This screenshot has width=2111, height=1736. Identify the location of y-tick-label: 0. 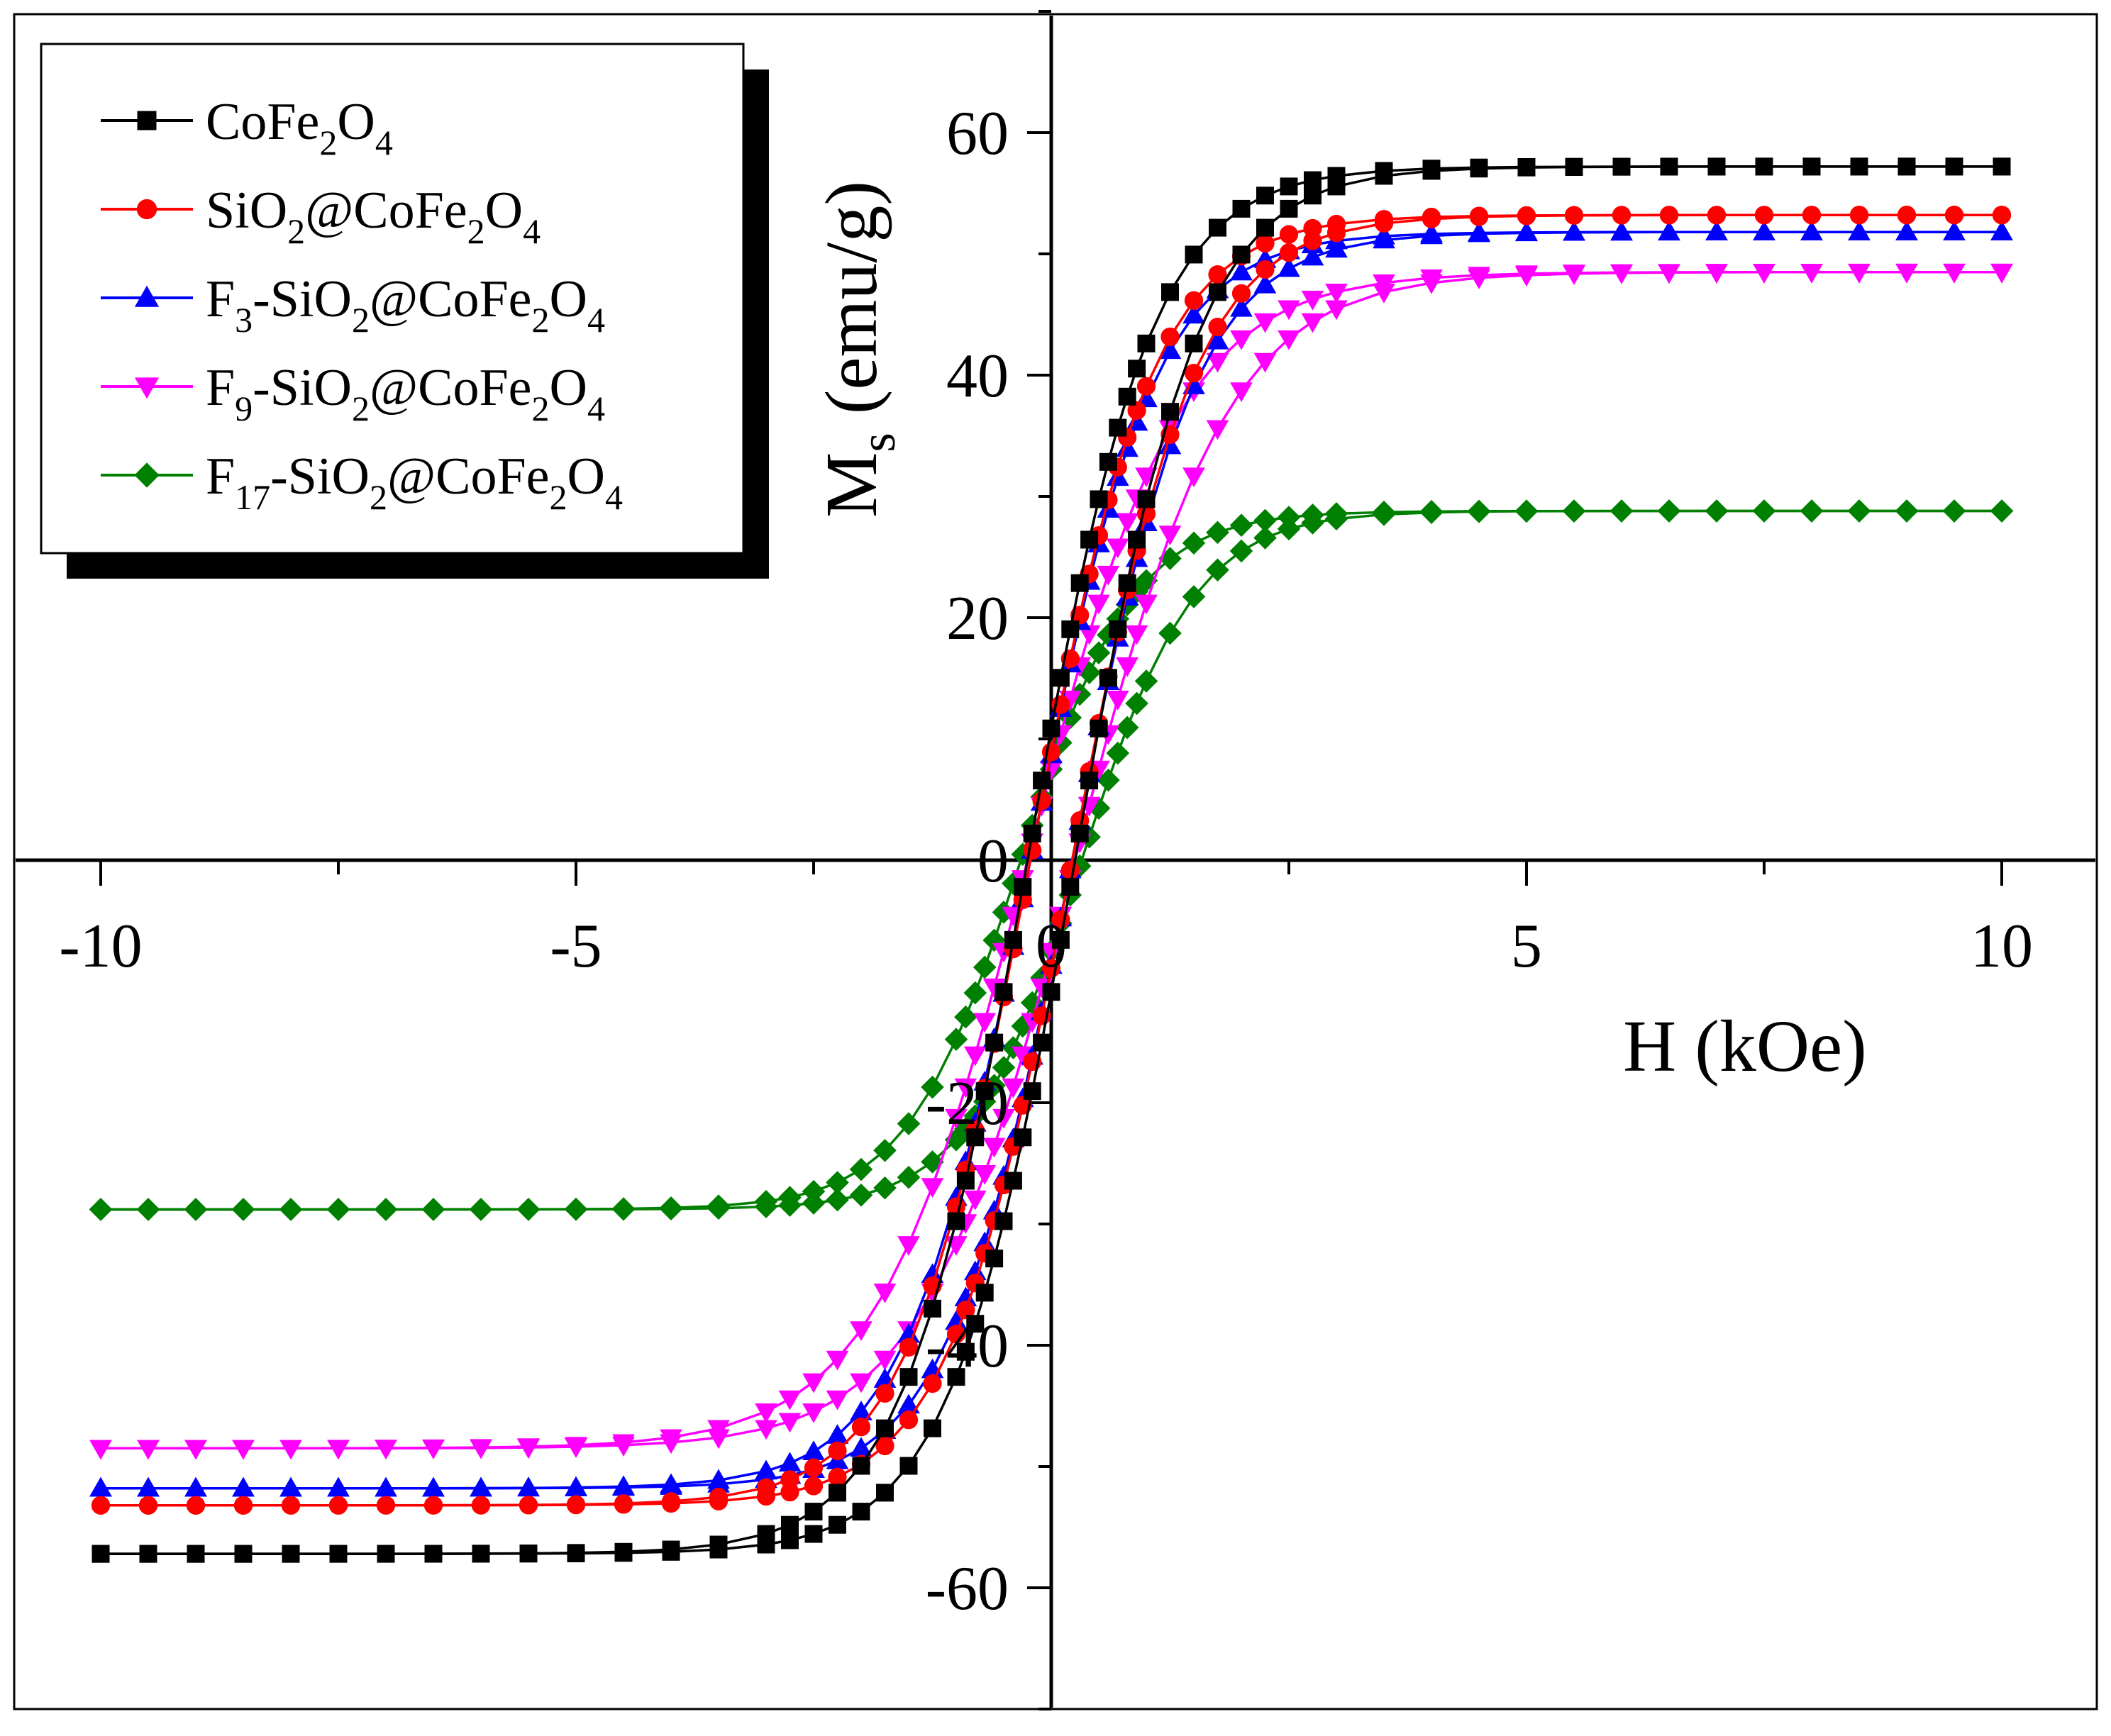
(993, 861).